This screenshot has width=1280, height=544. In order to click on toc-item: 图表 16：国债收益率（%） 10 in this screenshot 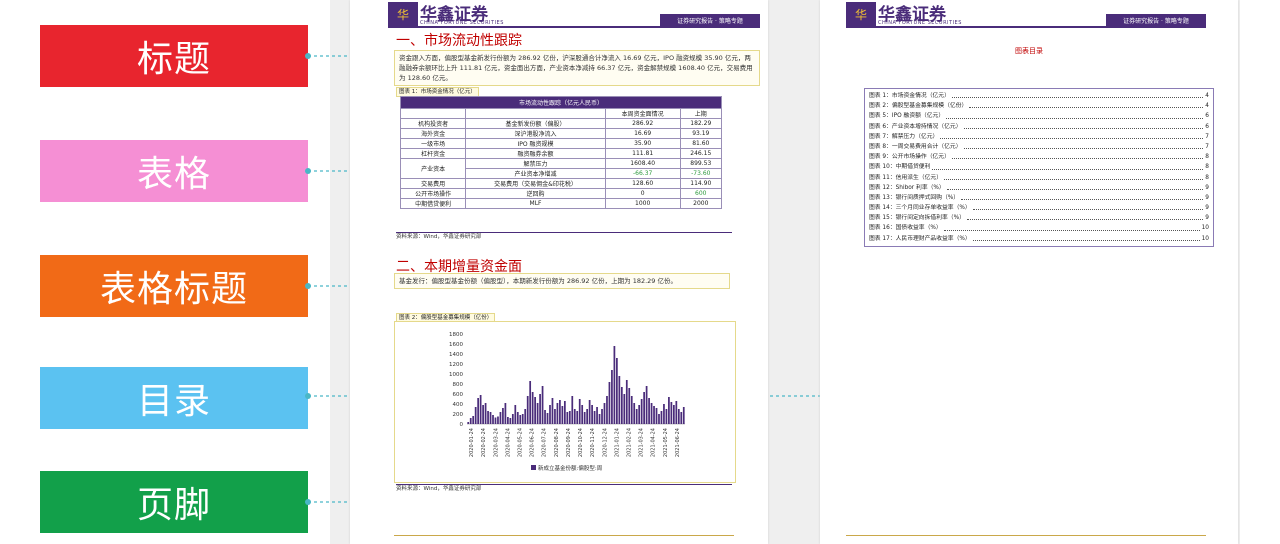, I will do `click(1039, 228)`.